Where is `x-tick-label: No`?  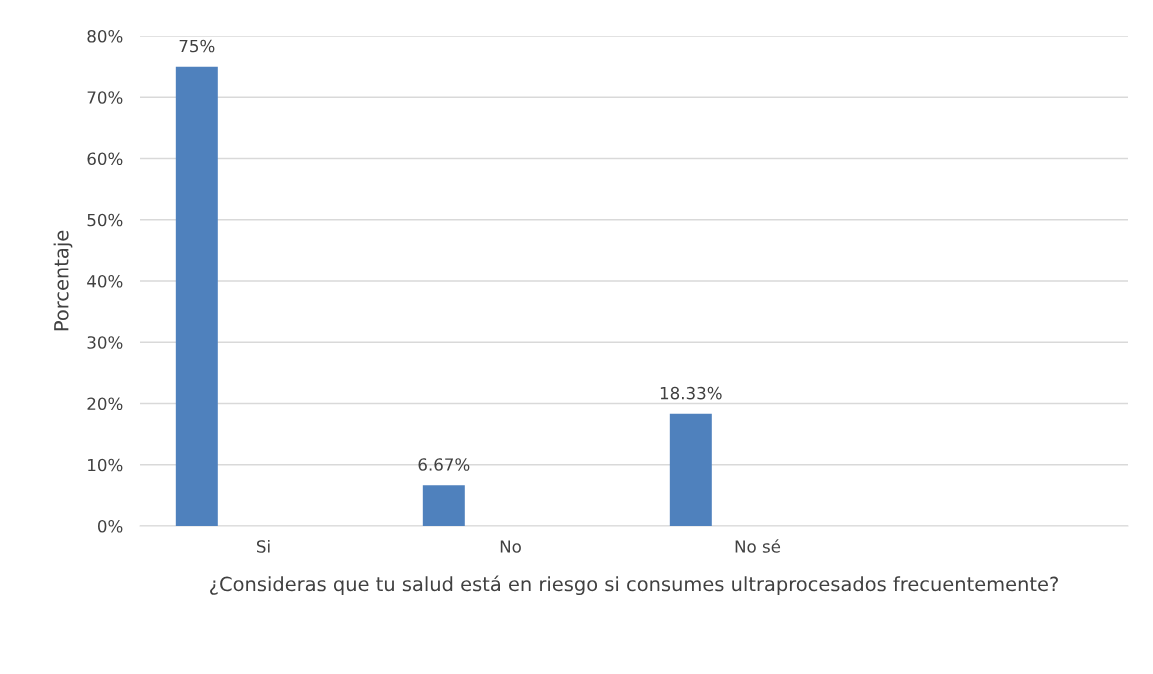
x-tick-label: No is located at coordinates (510, 546).